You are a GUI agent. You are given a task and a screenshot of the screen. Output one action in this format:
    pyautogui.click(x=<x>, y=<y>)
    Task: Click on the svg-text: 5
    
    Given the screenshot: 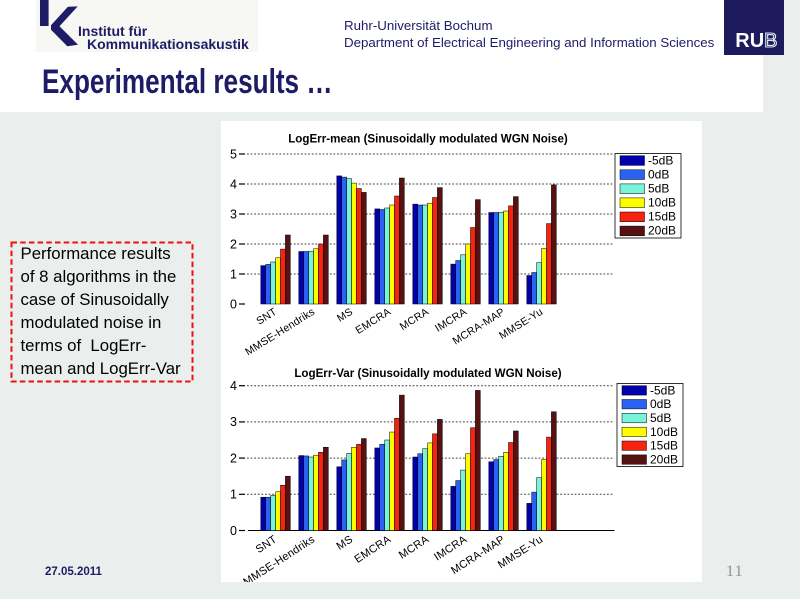 What is the action you would take?
    pyautogui.click(x=233, y=154)
    